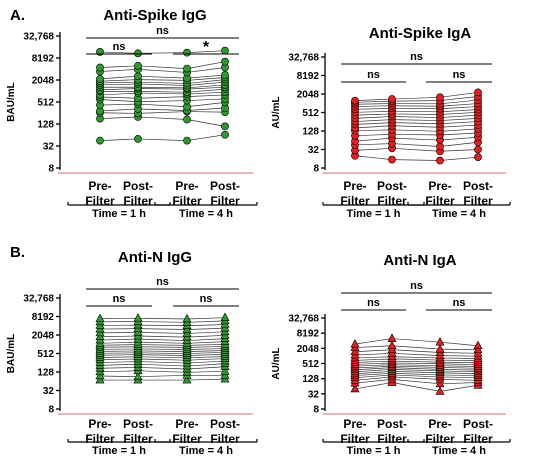 The height and width of the screenshot is (469, 550). I want to click on y-tick-label: 32,768, so click(303, 319).